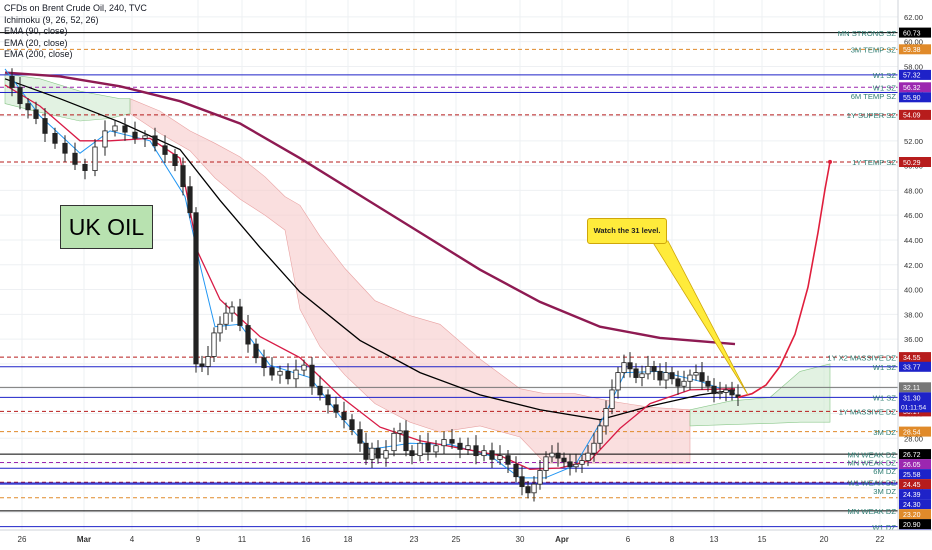 This screenshot has width=932, height=550. I want to click on projection-path, so click(784, 279).